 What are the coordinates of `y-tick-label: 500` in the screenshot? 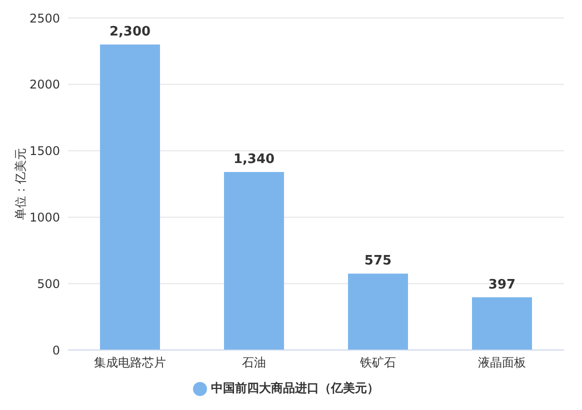 It's located at (48, 283).